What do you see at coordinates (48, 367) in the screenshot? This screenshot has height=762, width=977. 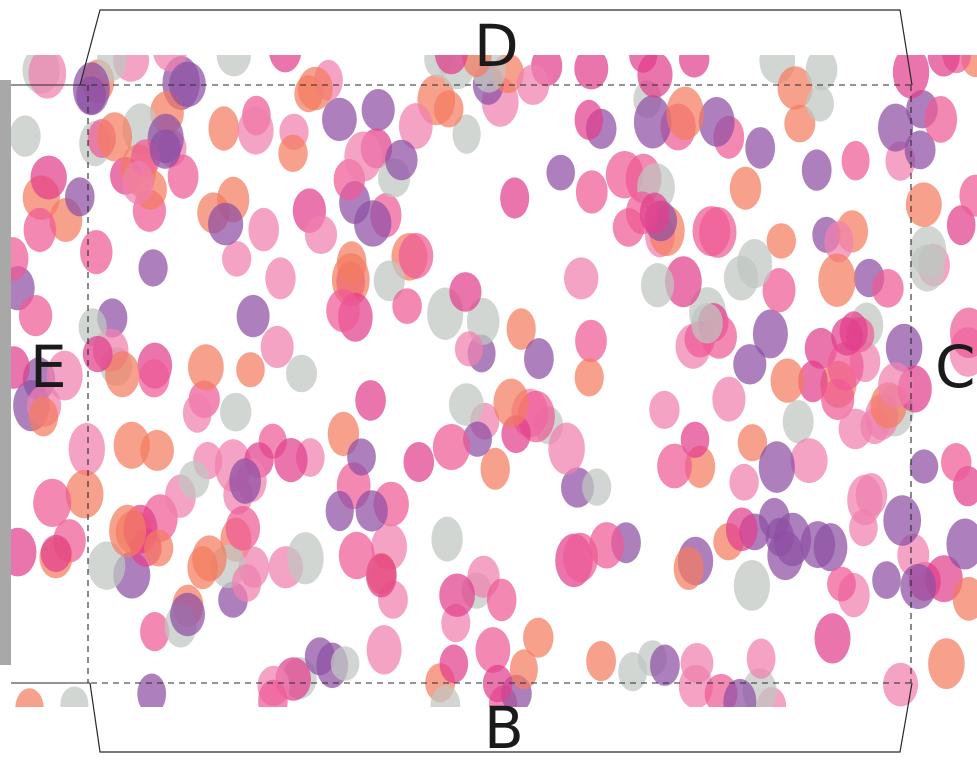 I see `flap-label-left: E` at bounding box center [48, 367].